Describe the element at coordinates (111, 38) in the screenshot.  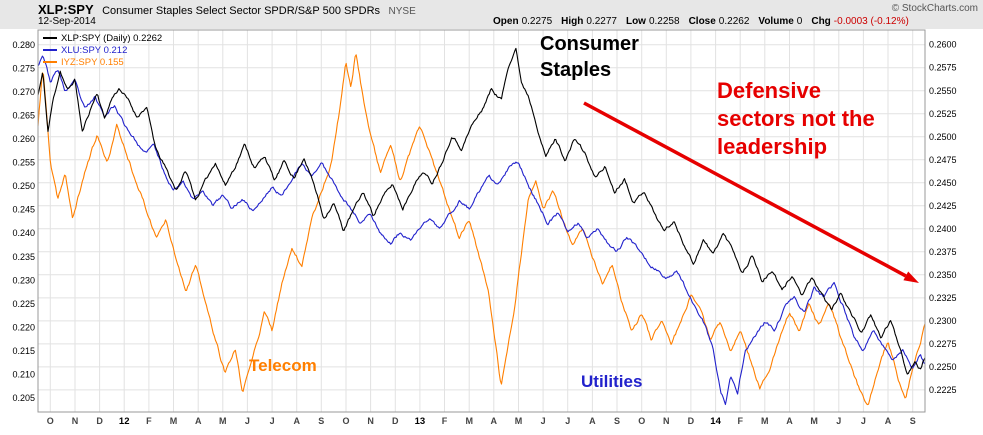
I see `xlp-spy-legend-label: XLP:SPY (Daily) 0.2262` at that location.